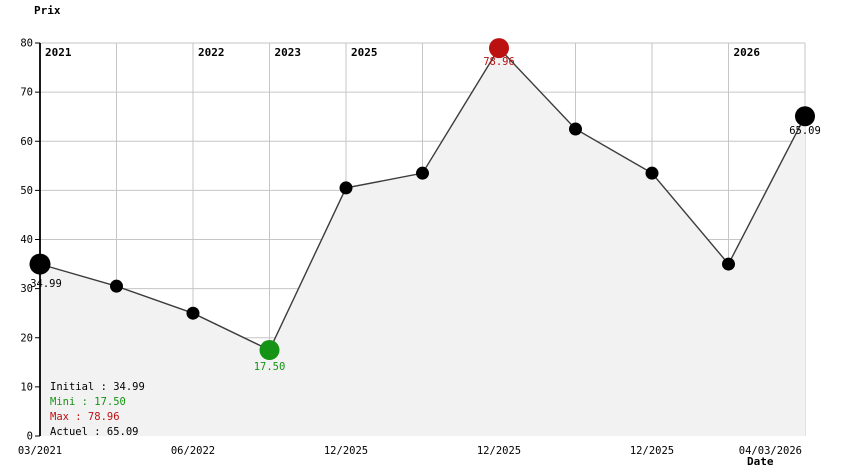 This screenshot has height=474, width=844. Describe the element at coordinates (26, 240) in the screenshot. I see `y-tick-label: 40` at that location.